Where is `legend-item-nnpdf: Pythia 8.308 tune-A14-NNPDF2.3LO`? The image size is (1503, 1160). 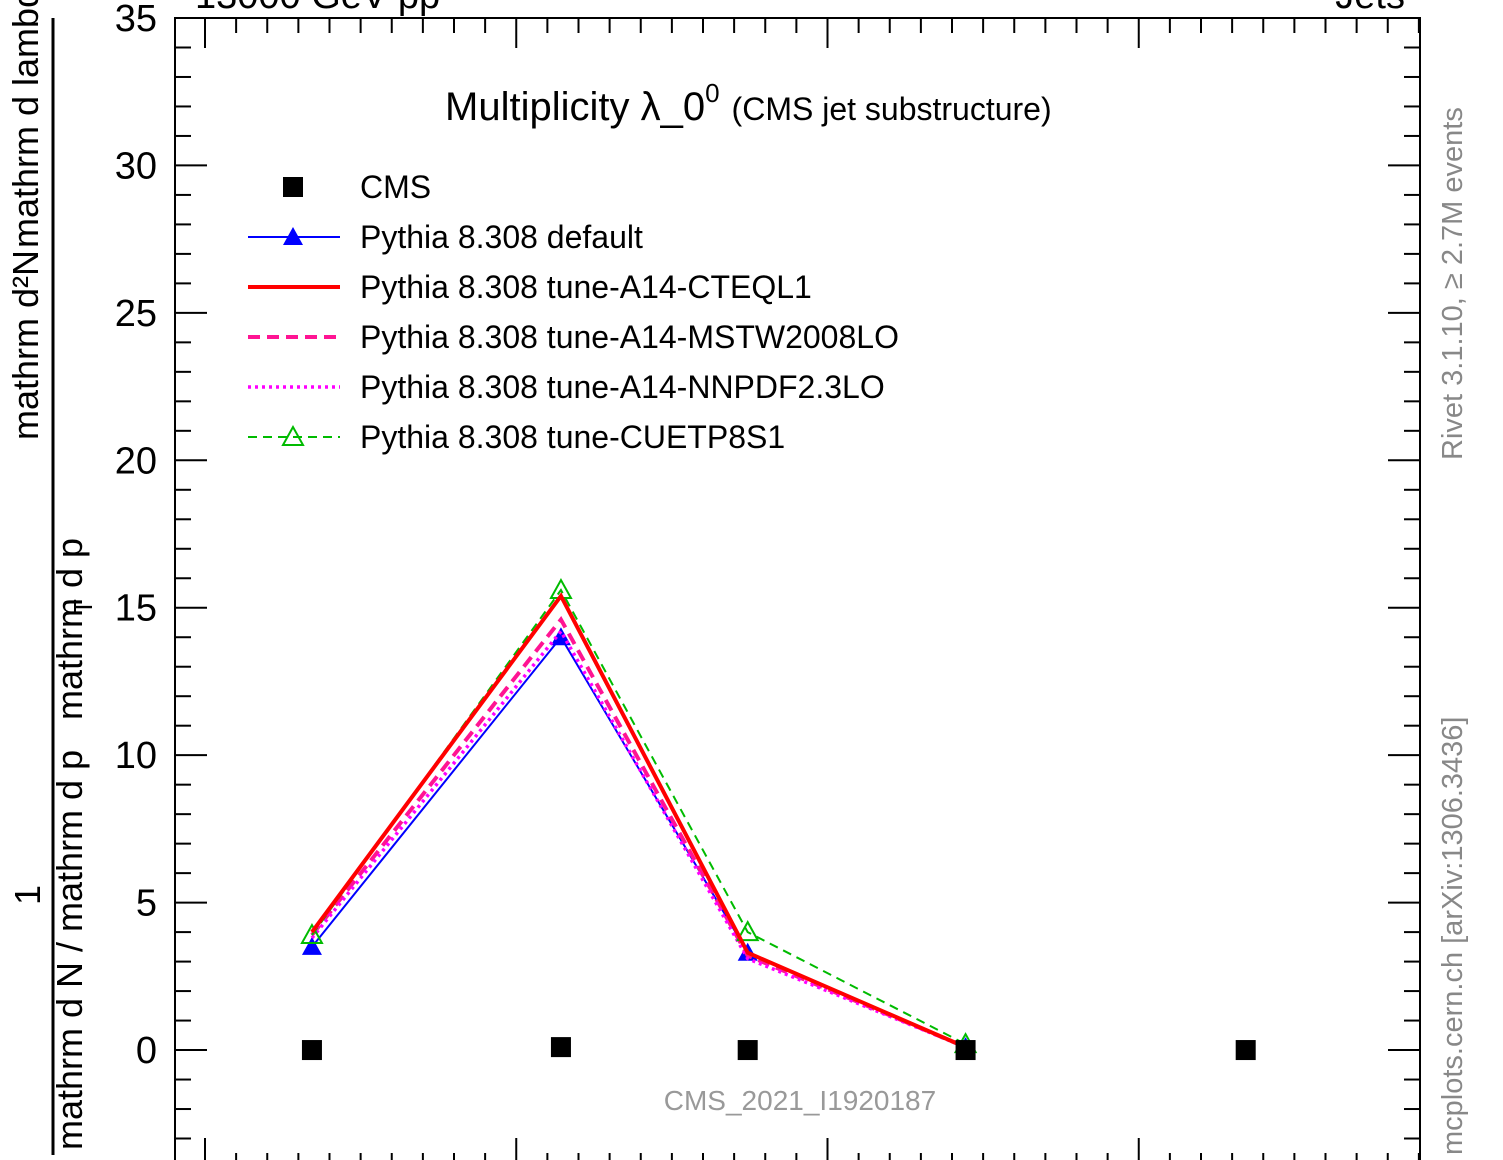
legend-item-nnpdf: Pythia 8.308 tune-A14-NNPDF2.3LO is located at coordinates (566, 387).